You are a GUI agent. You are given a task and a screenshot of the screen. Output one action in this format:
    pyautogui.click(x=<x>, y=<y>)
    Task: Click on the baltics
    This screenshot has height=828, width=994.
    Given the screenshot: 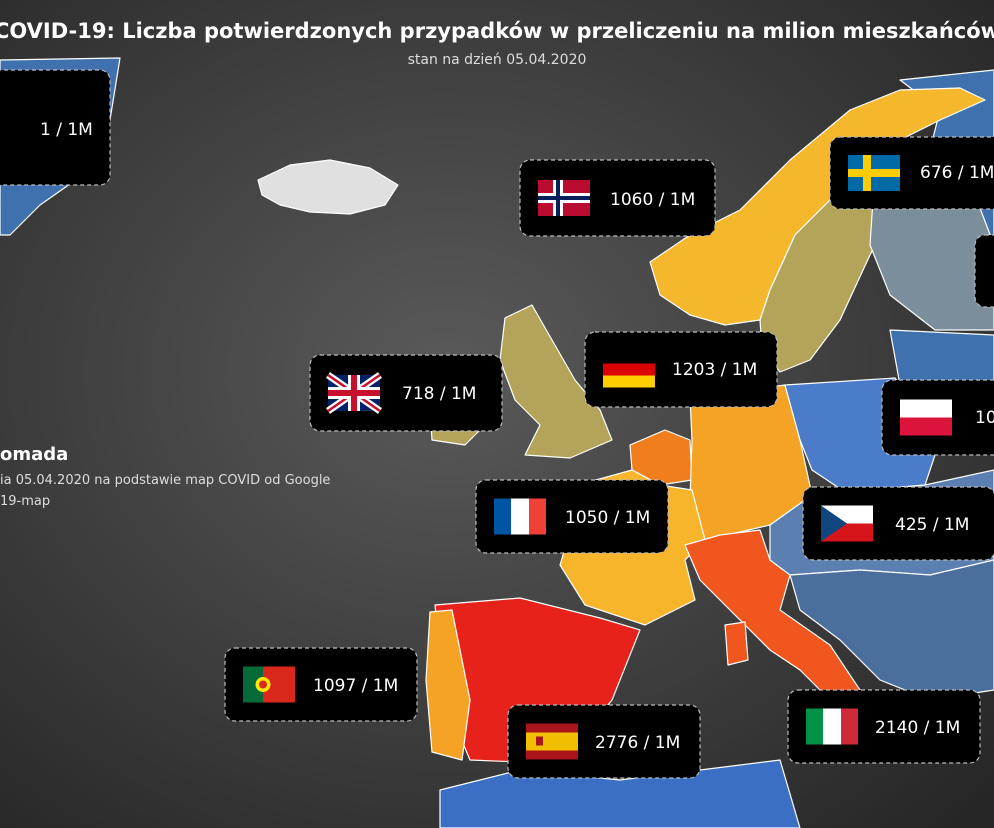 What is the action you would take?
    pyautogui.click(x=941, y=357)
    